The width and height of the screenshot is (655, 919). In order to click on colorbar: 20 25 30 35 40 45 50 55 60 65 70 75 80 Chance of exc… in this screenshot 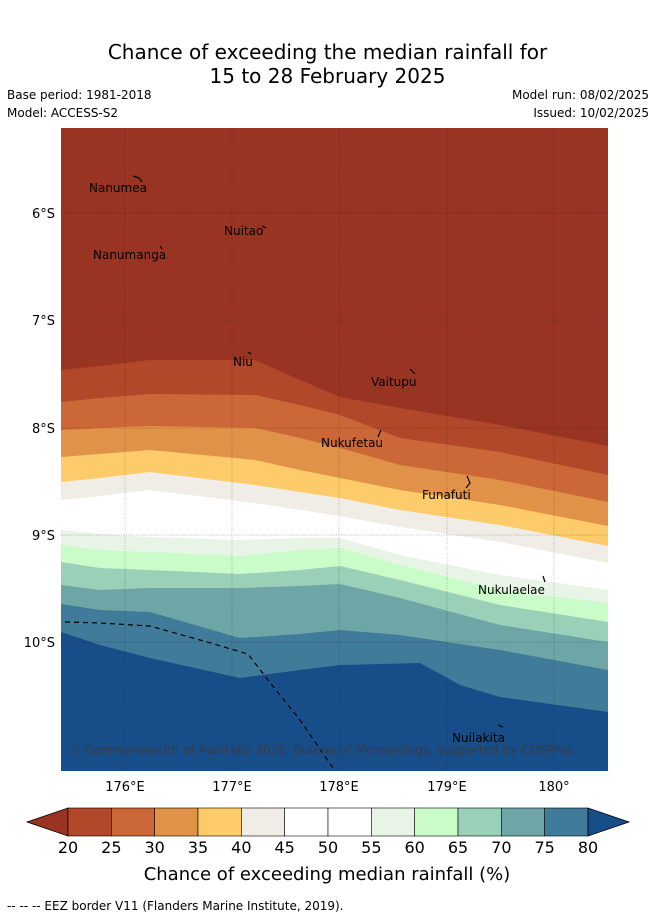, I will do `click(328, 846)`.